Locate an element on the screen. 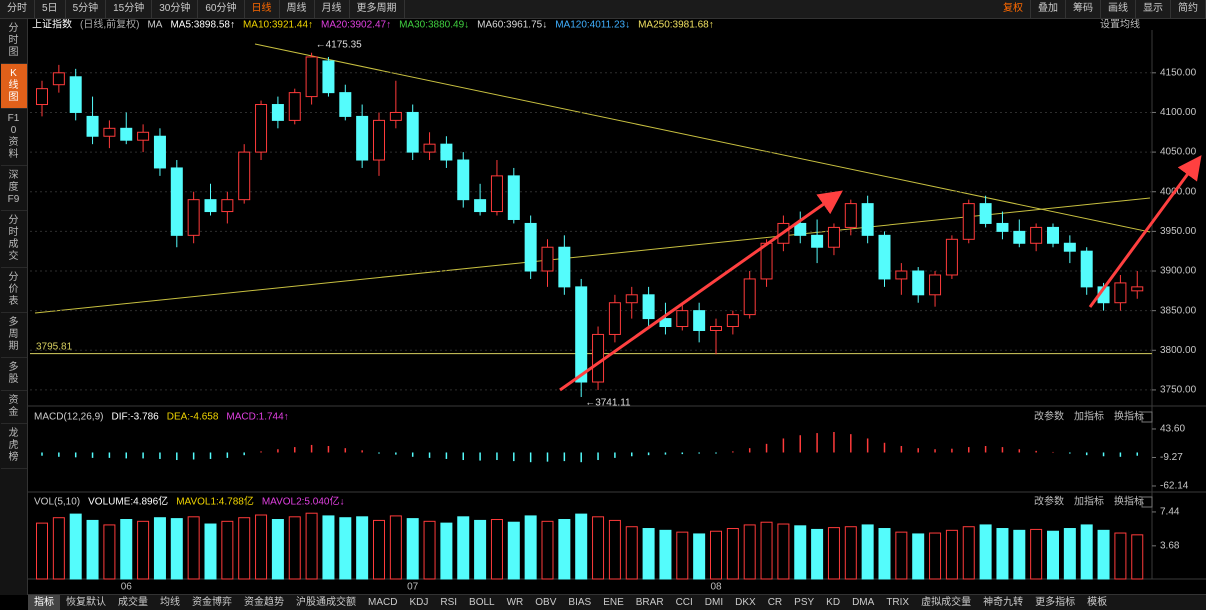  sidebar-tab: F10资料 is located at coordinates (13, 137).